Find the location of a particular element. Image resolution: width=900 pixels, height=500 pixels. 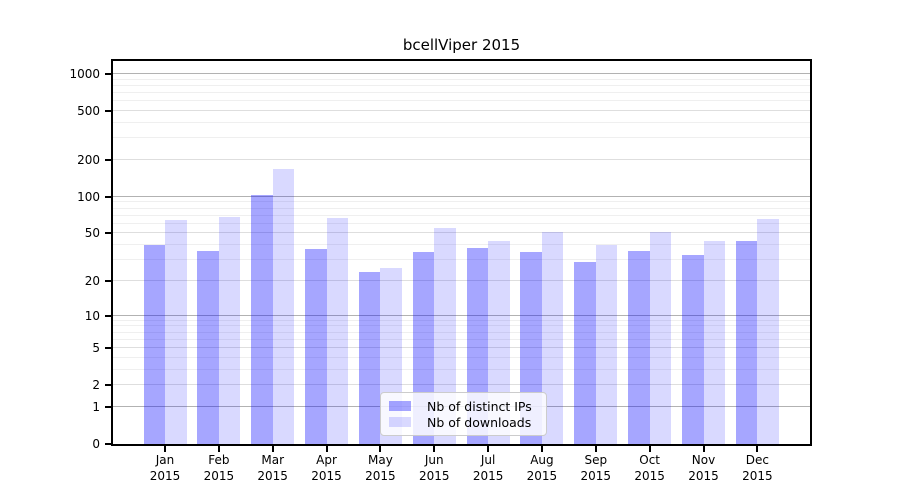

bar-distinct-ips-oct is located at coordinates (639, 347).